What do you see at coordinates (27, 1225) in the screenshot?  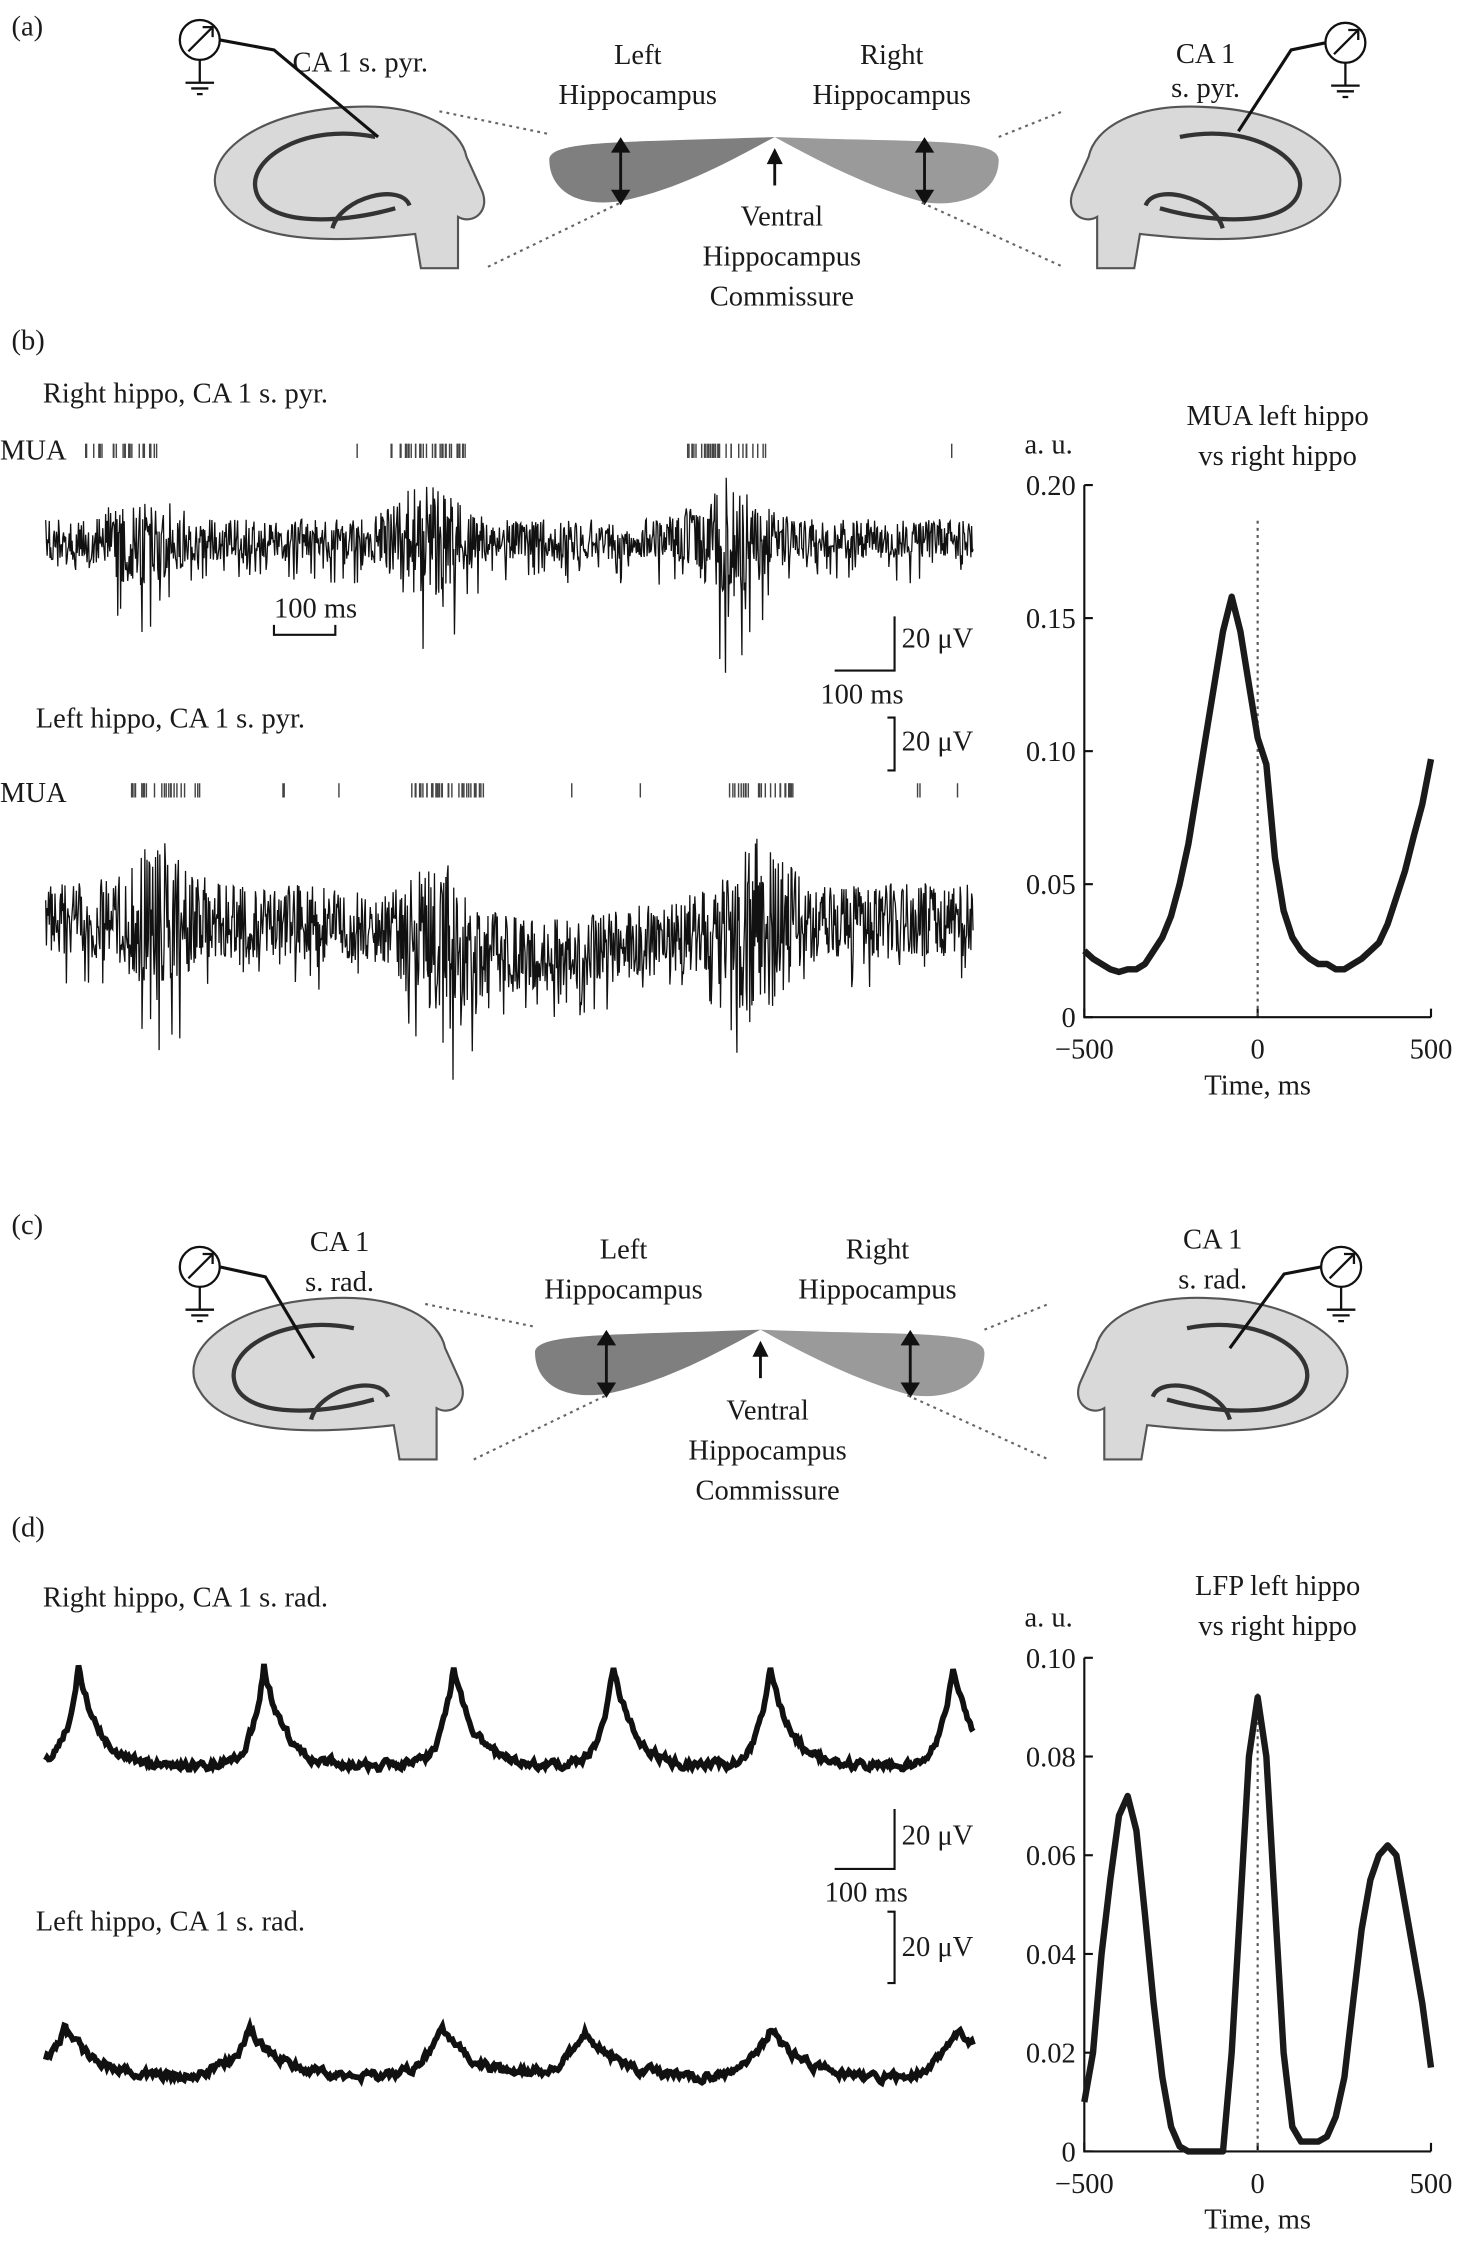 I see `label: (c)` at bounding box center [27, 1225].